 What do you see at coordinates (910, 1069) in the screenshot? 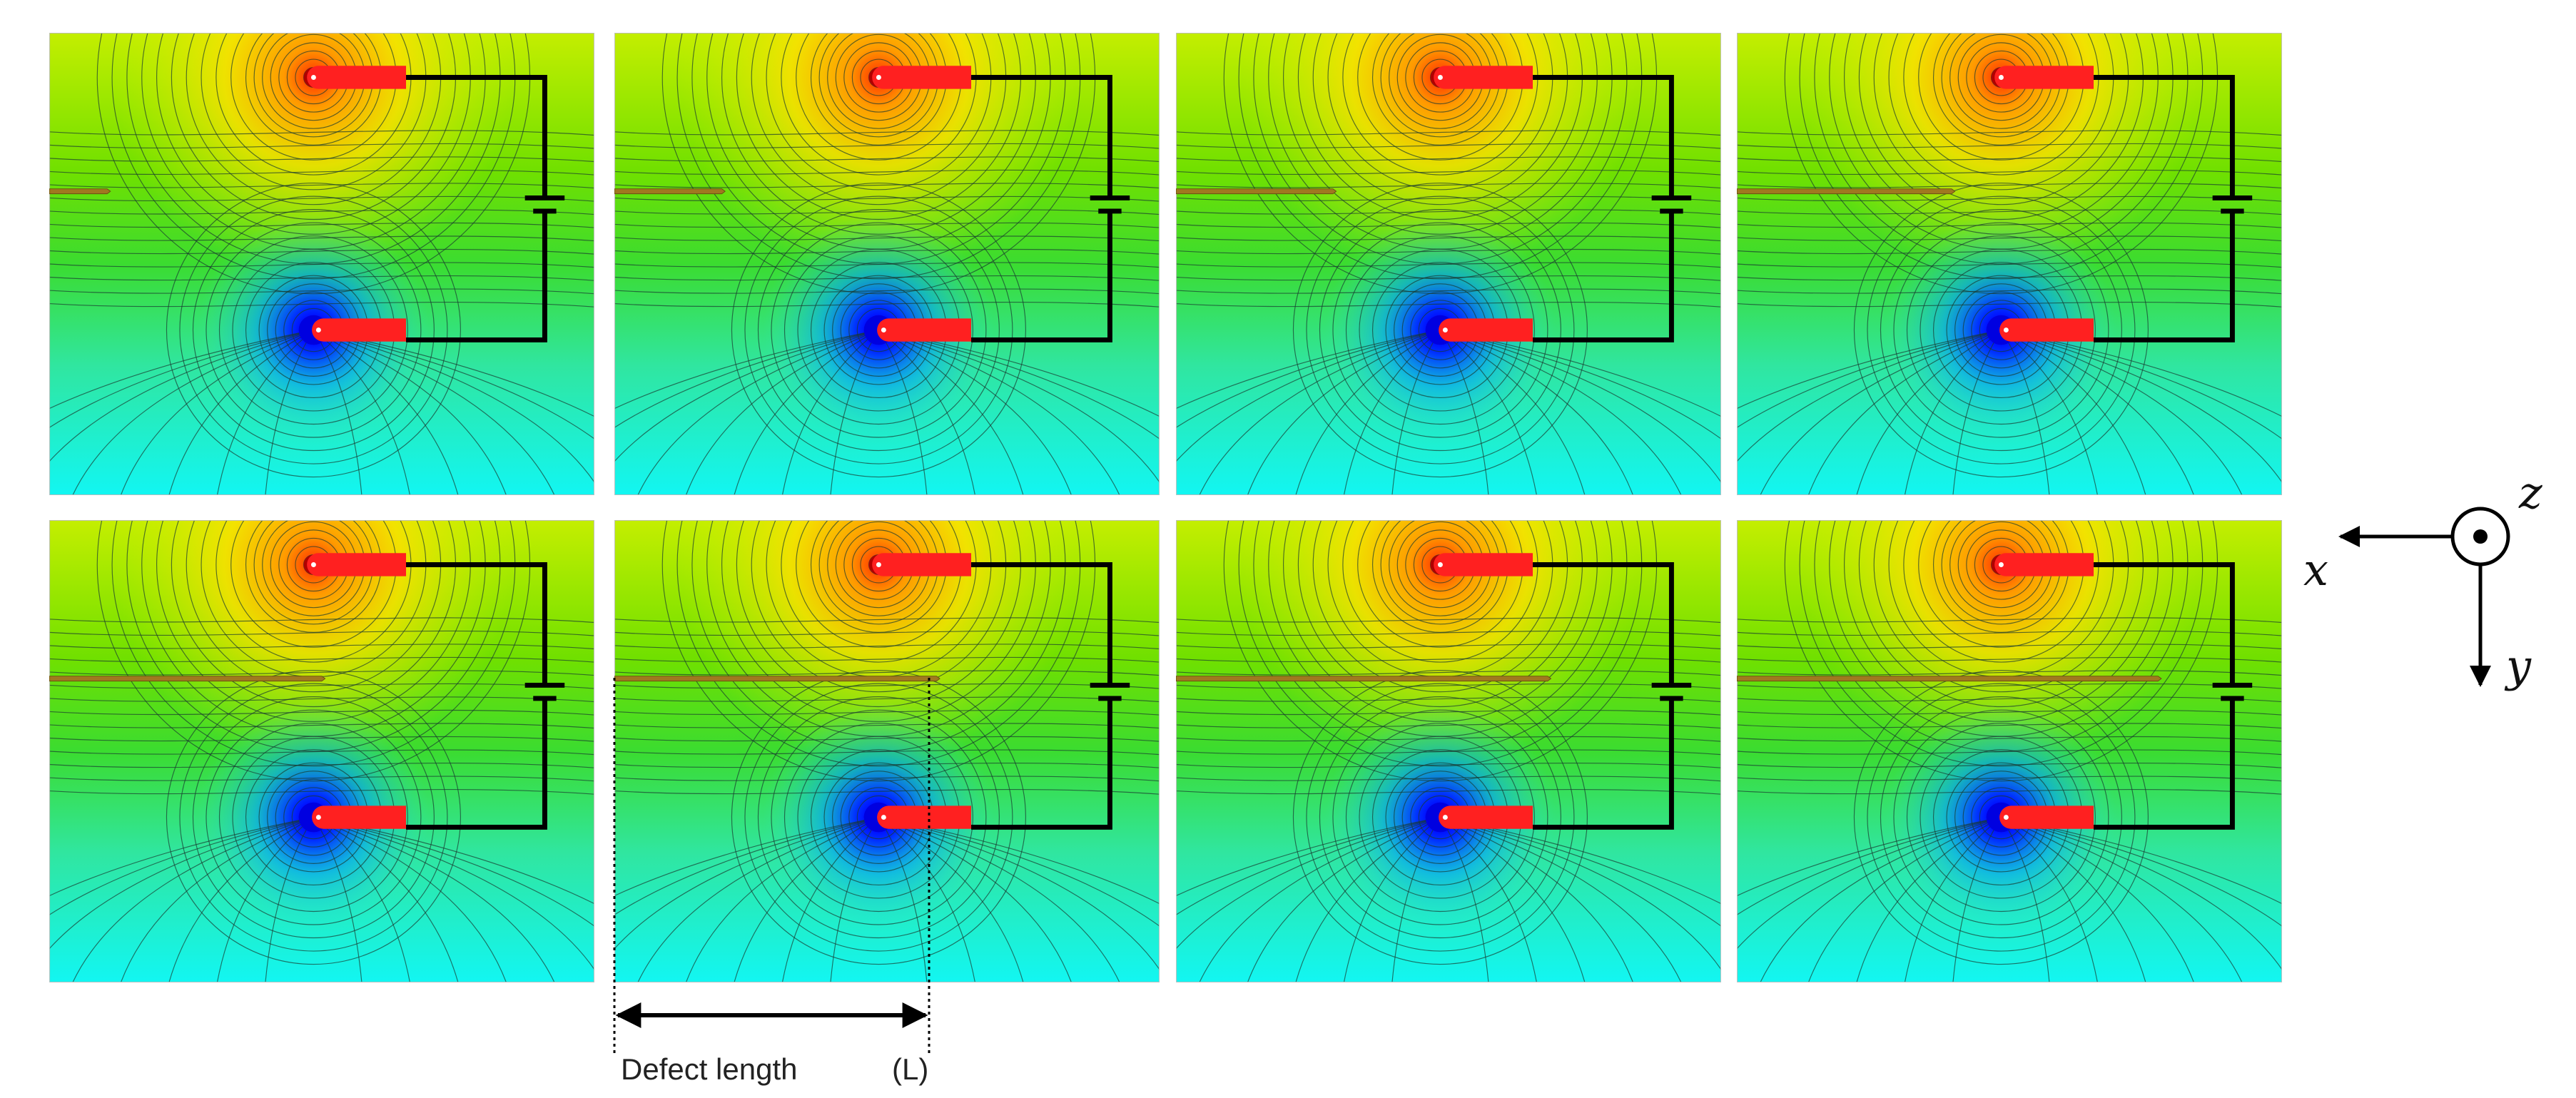
I see `annotation-symbol: (L)` at bounding box center [910, 1069].